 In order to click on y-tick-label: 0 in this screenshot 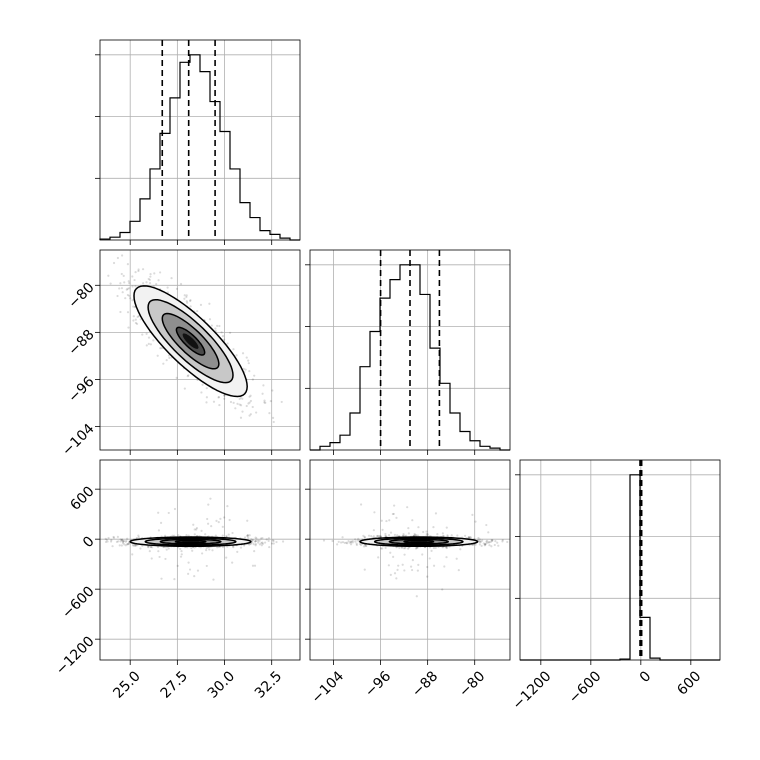, I will do `click(89, 543)`.